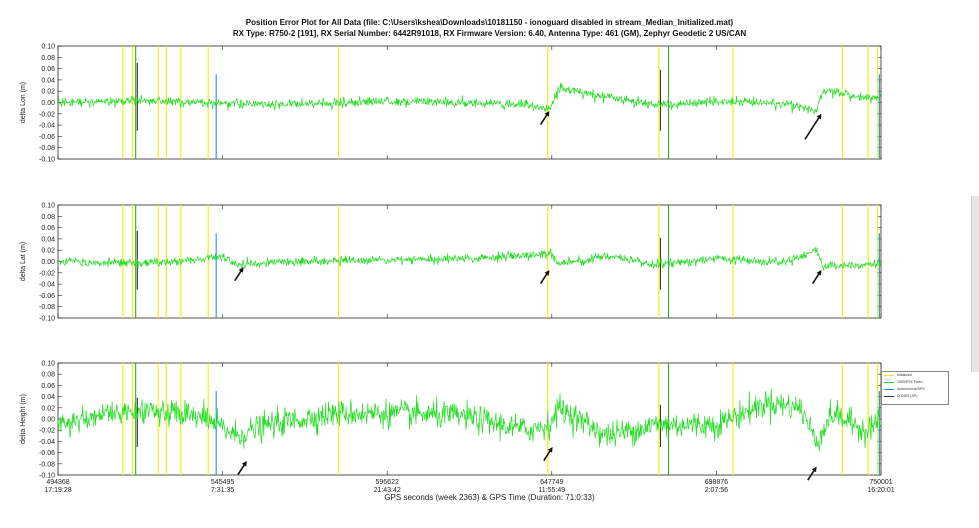 Image resolution: width=979 pixels, height=528 pixels. I want to click on x-tick-label: 494368, so click(57, 482).